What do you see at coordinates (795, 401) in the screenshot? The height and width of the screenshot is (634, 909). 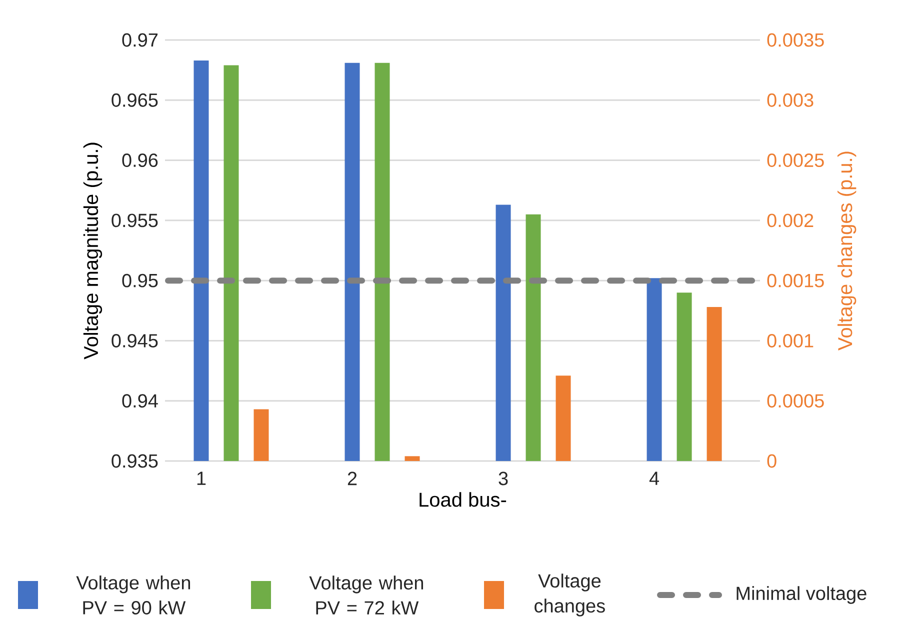 I see `y2-tick-label: 0.0005` at bounding box center [795, 401].